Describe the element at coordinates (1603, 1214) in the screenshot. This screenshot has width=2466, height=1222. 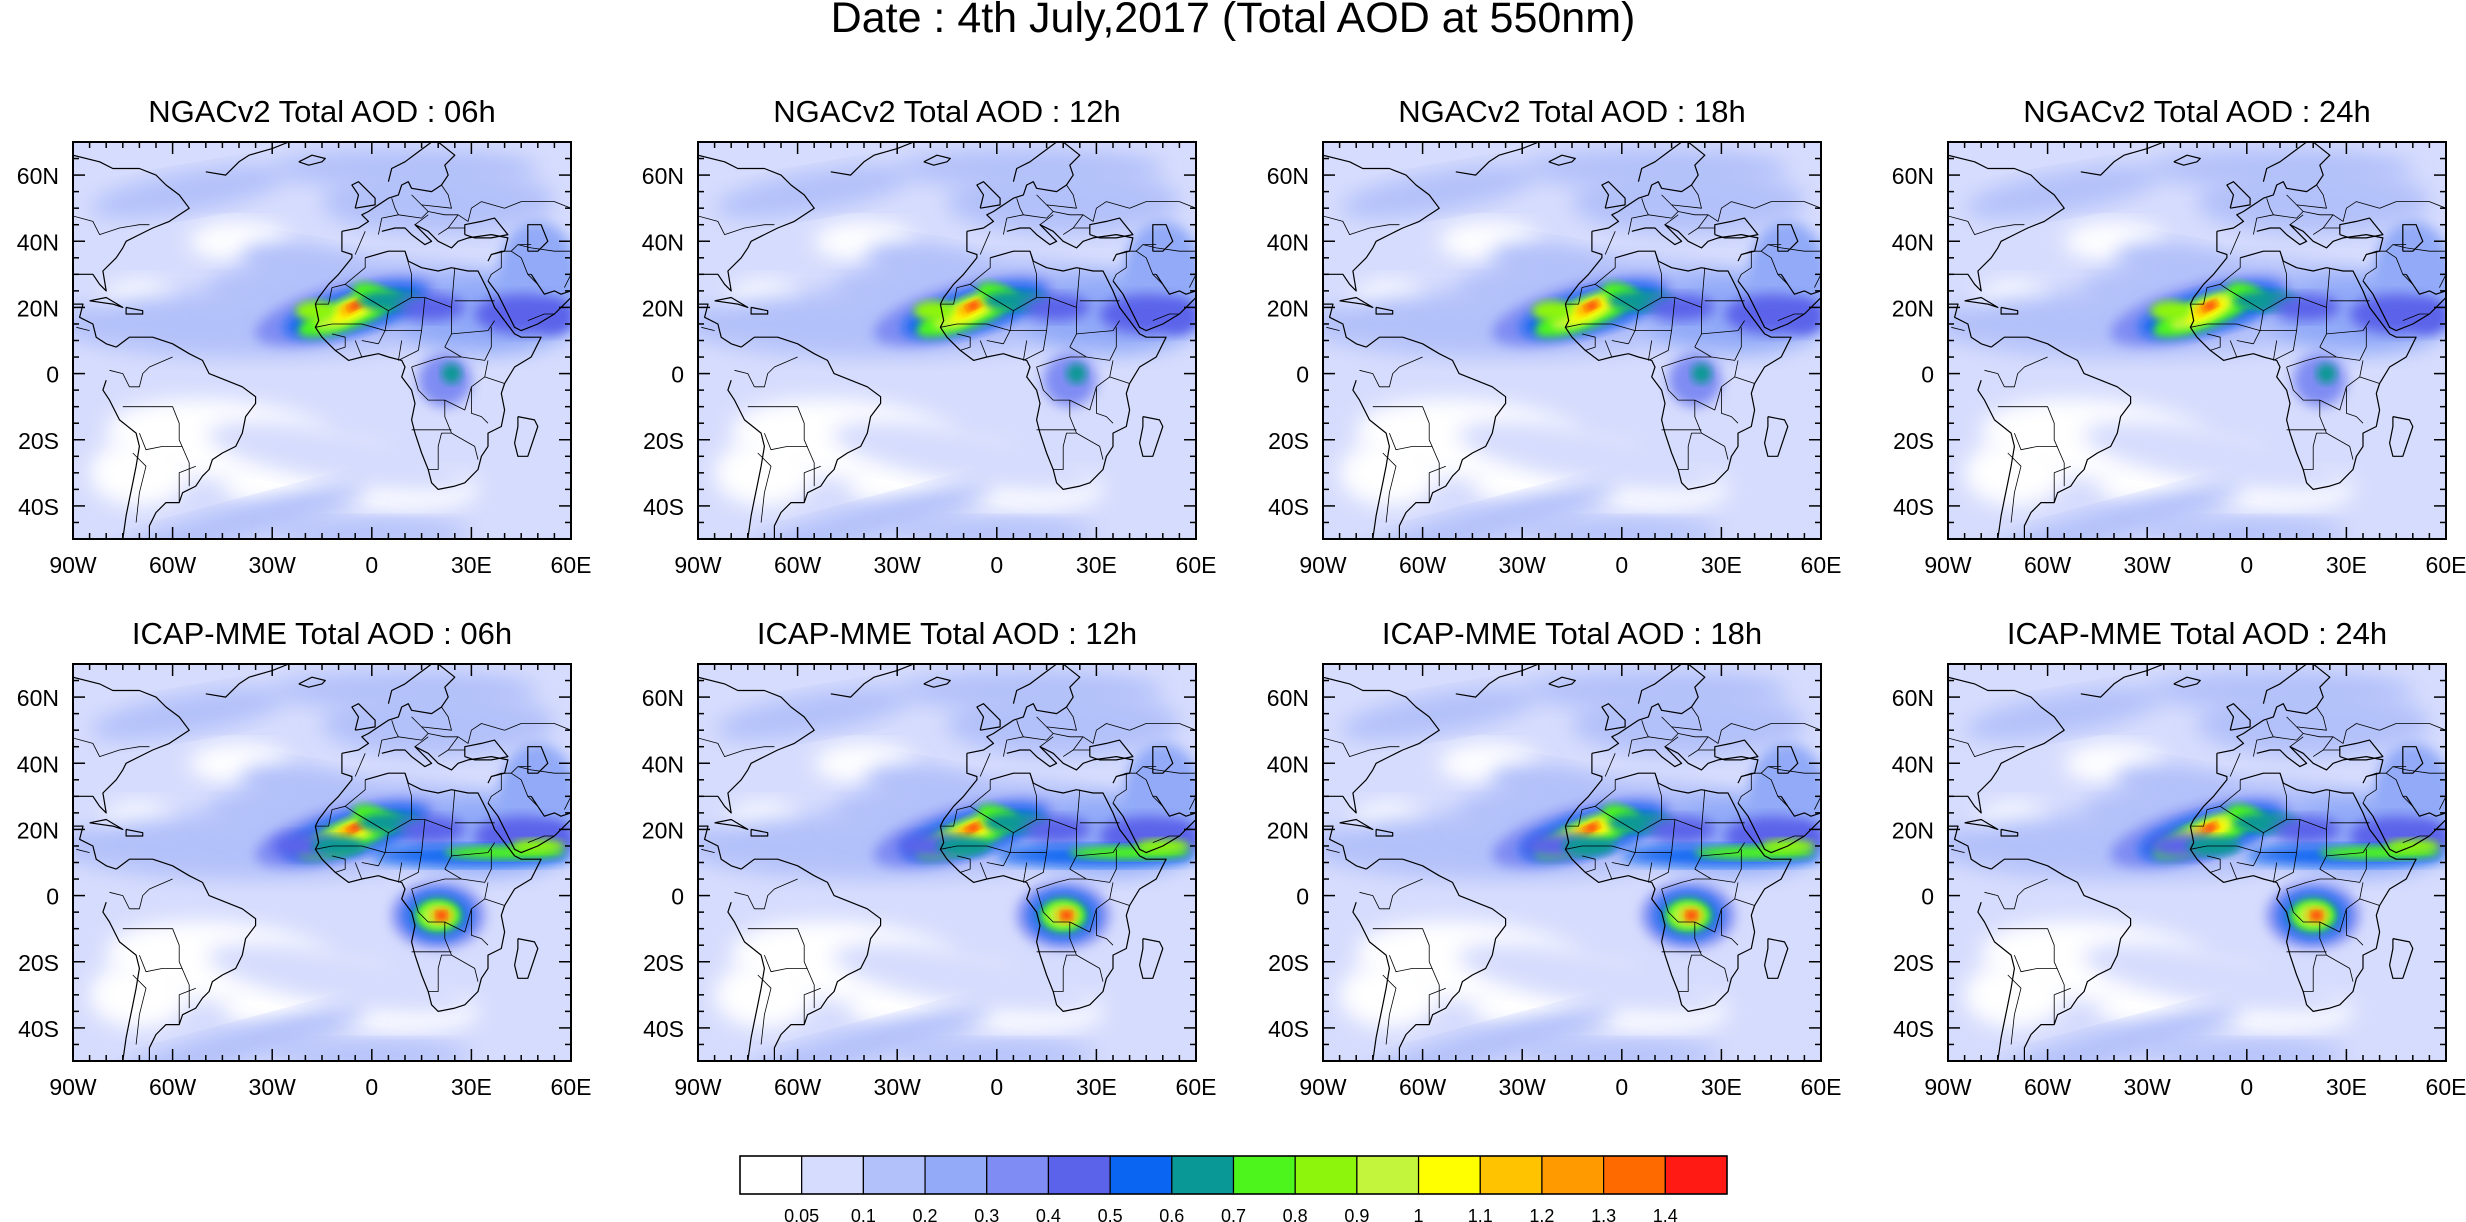
I see `colorbar-label: 1.3` at that location.